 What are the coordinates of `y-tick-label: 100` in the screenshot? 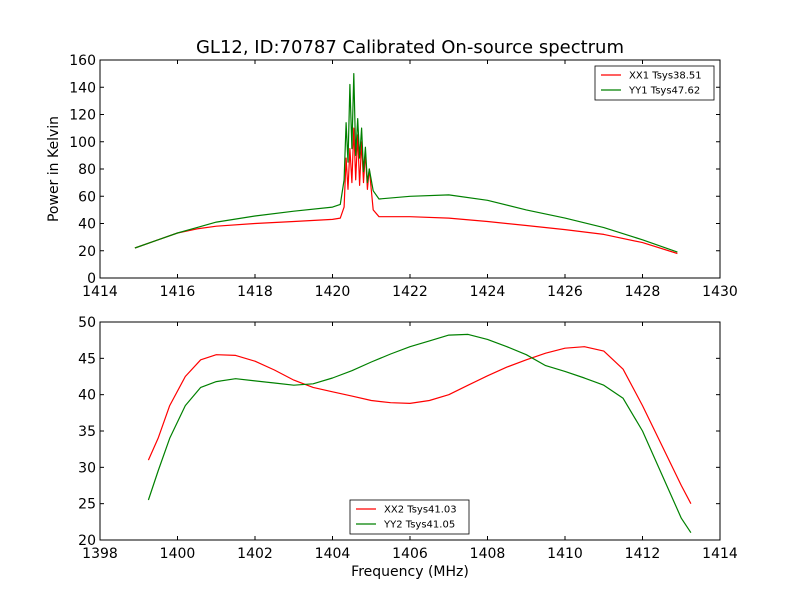 It's located at (82, 143).